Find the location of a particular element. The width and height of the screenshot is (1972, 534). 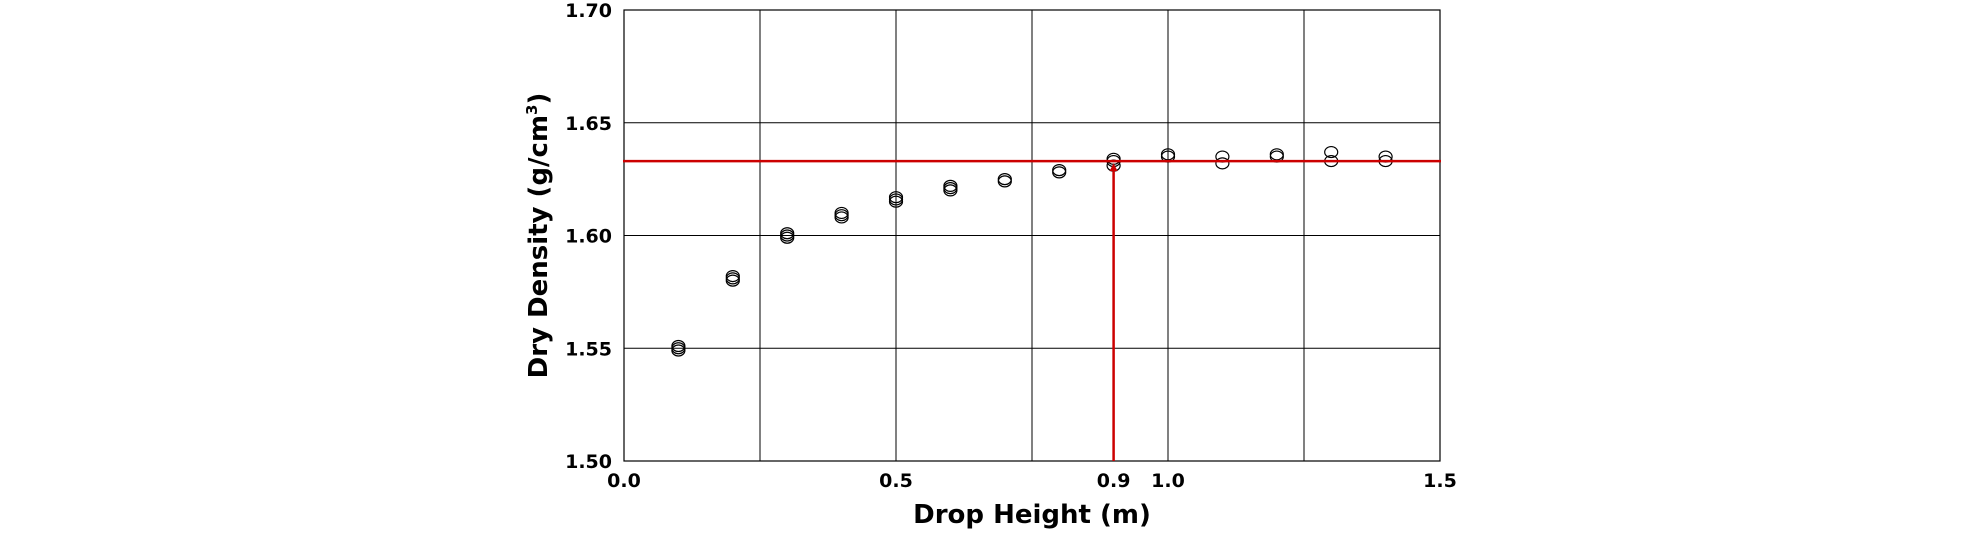

y-axis-title: Dry Density (g/cm3) is located at coordinates (538, 236).